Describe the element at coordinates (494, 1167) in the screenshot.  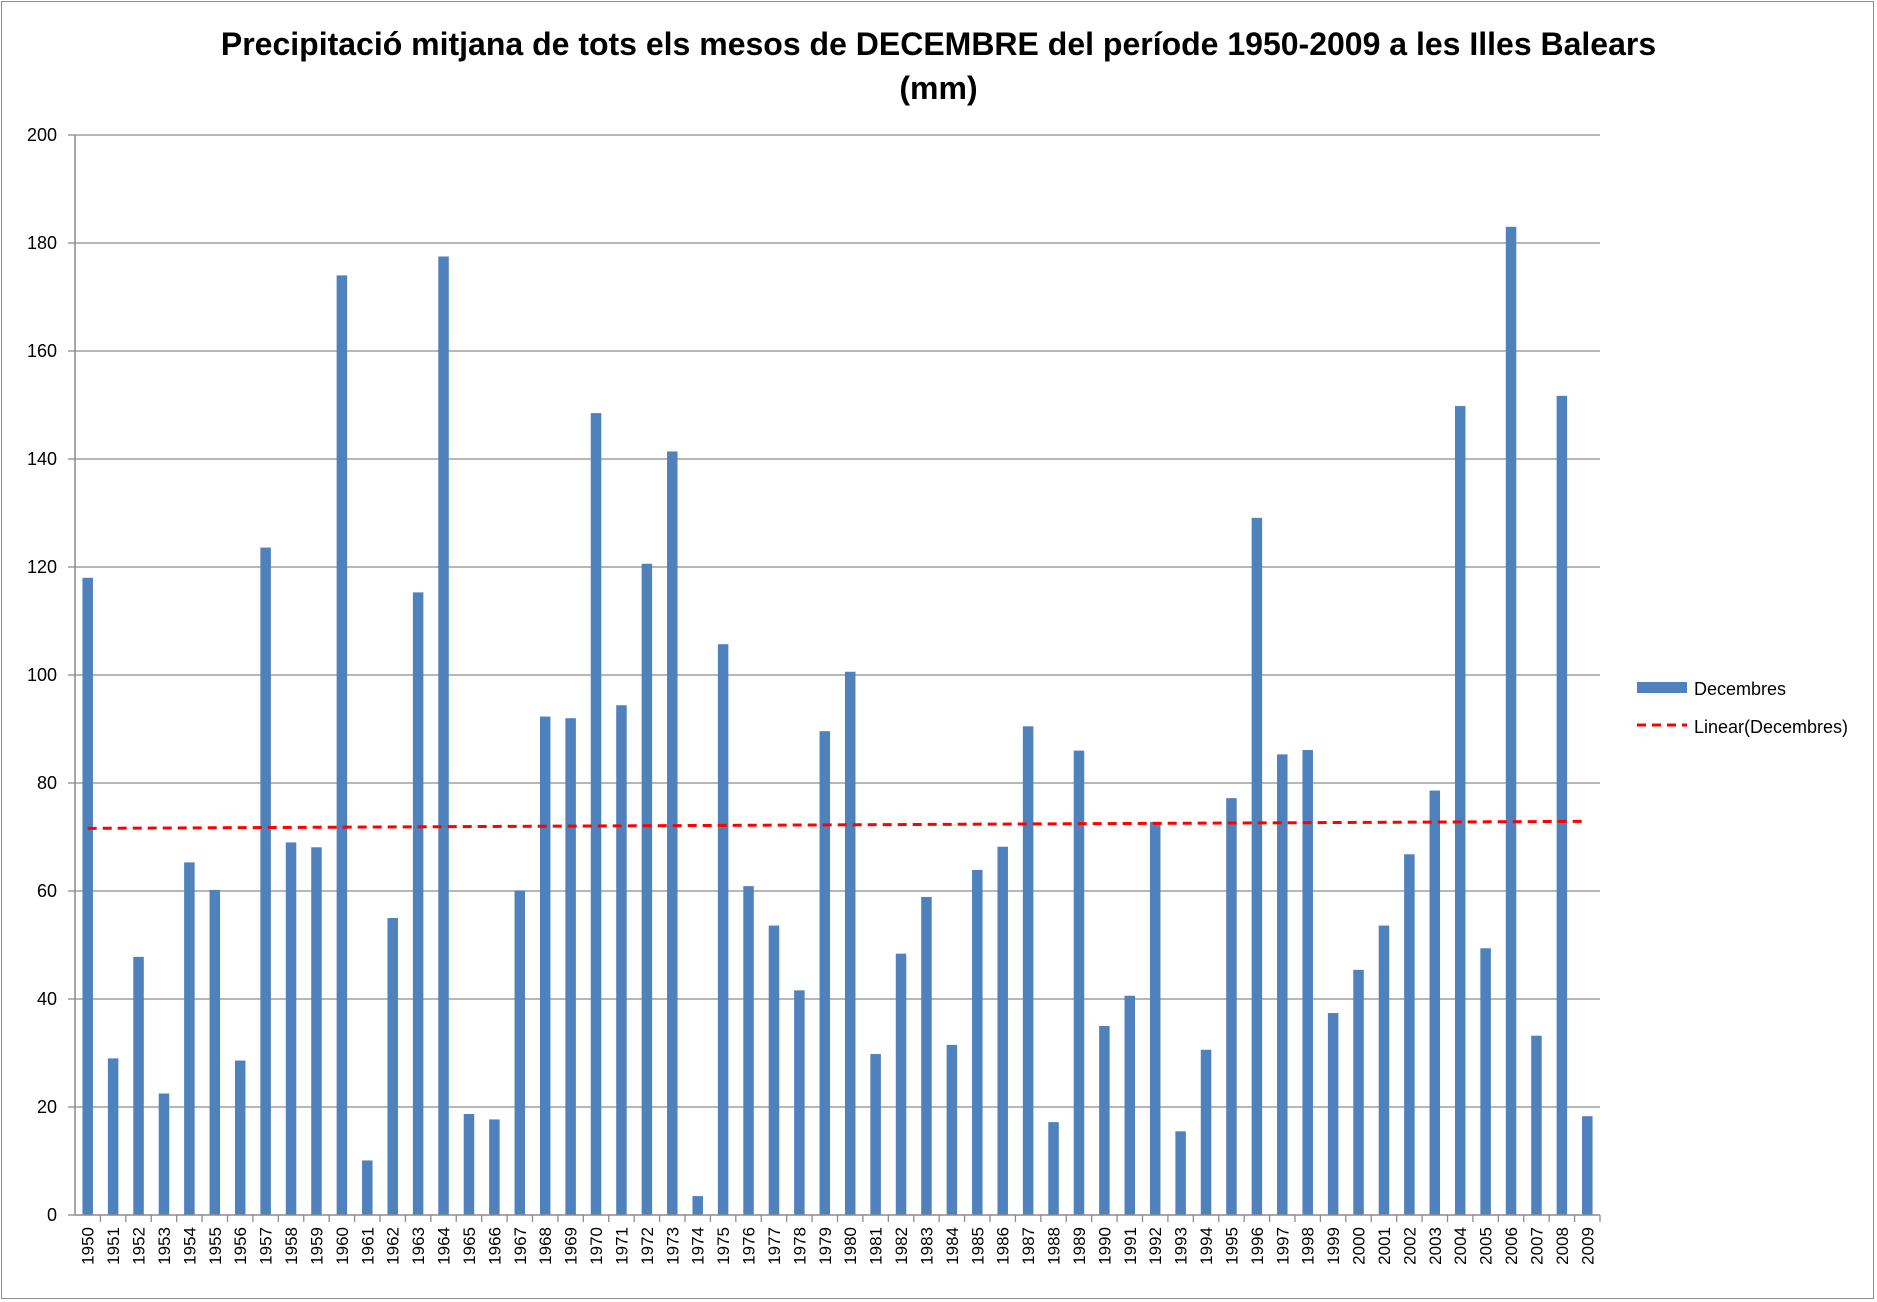
I see `bar-1966` at that location.